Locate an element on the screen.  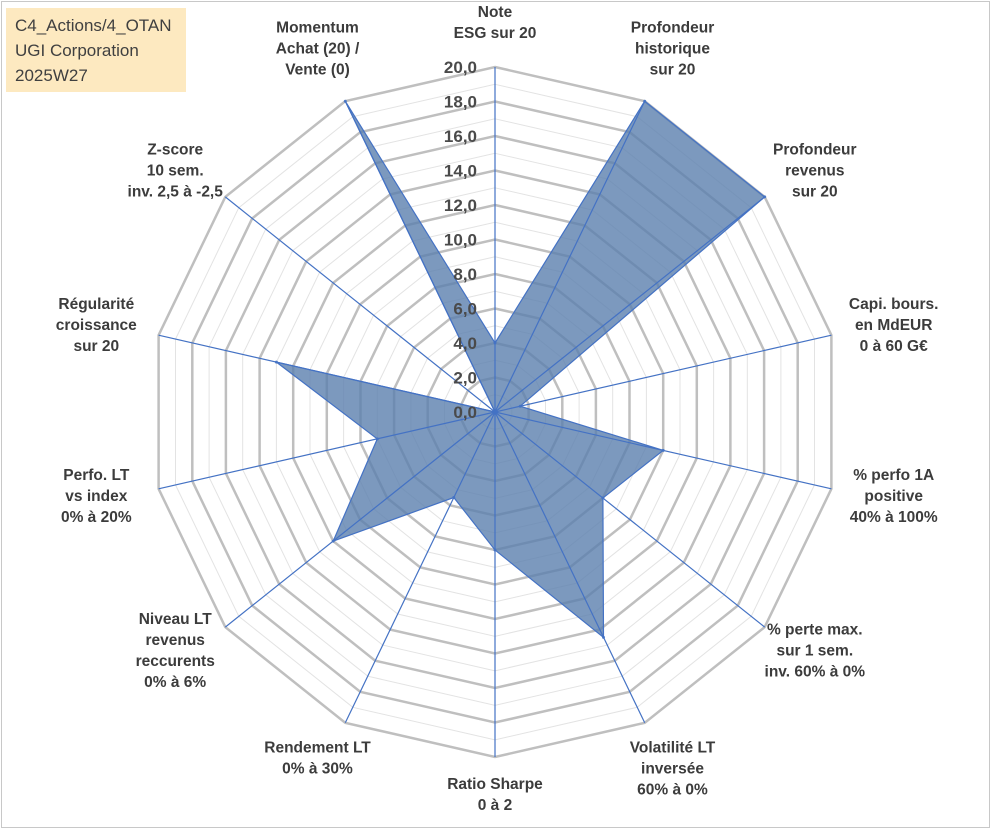
axis-label-line: positive is located at coordinates (893, 496).